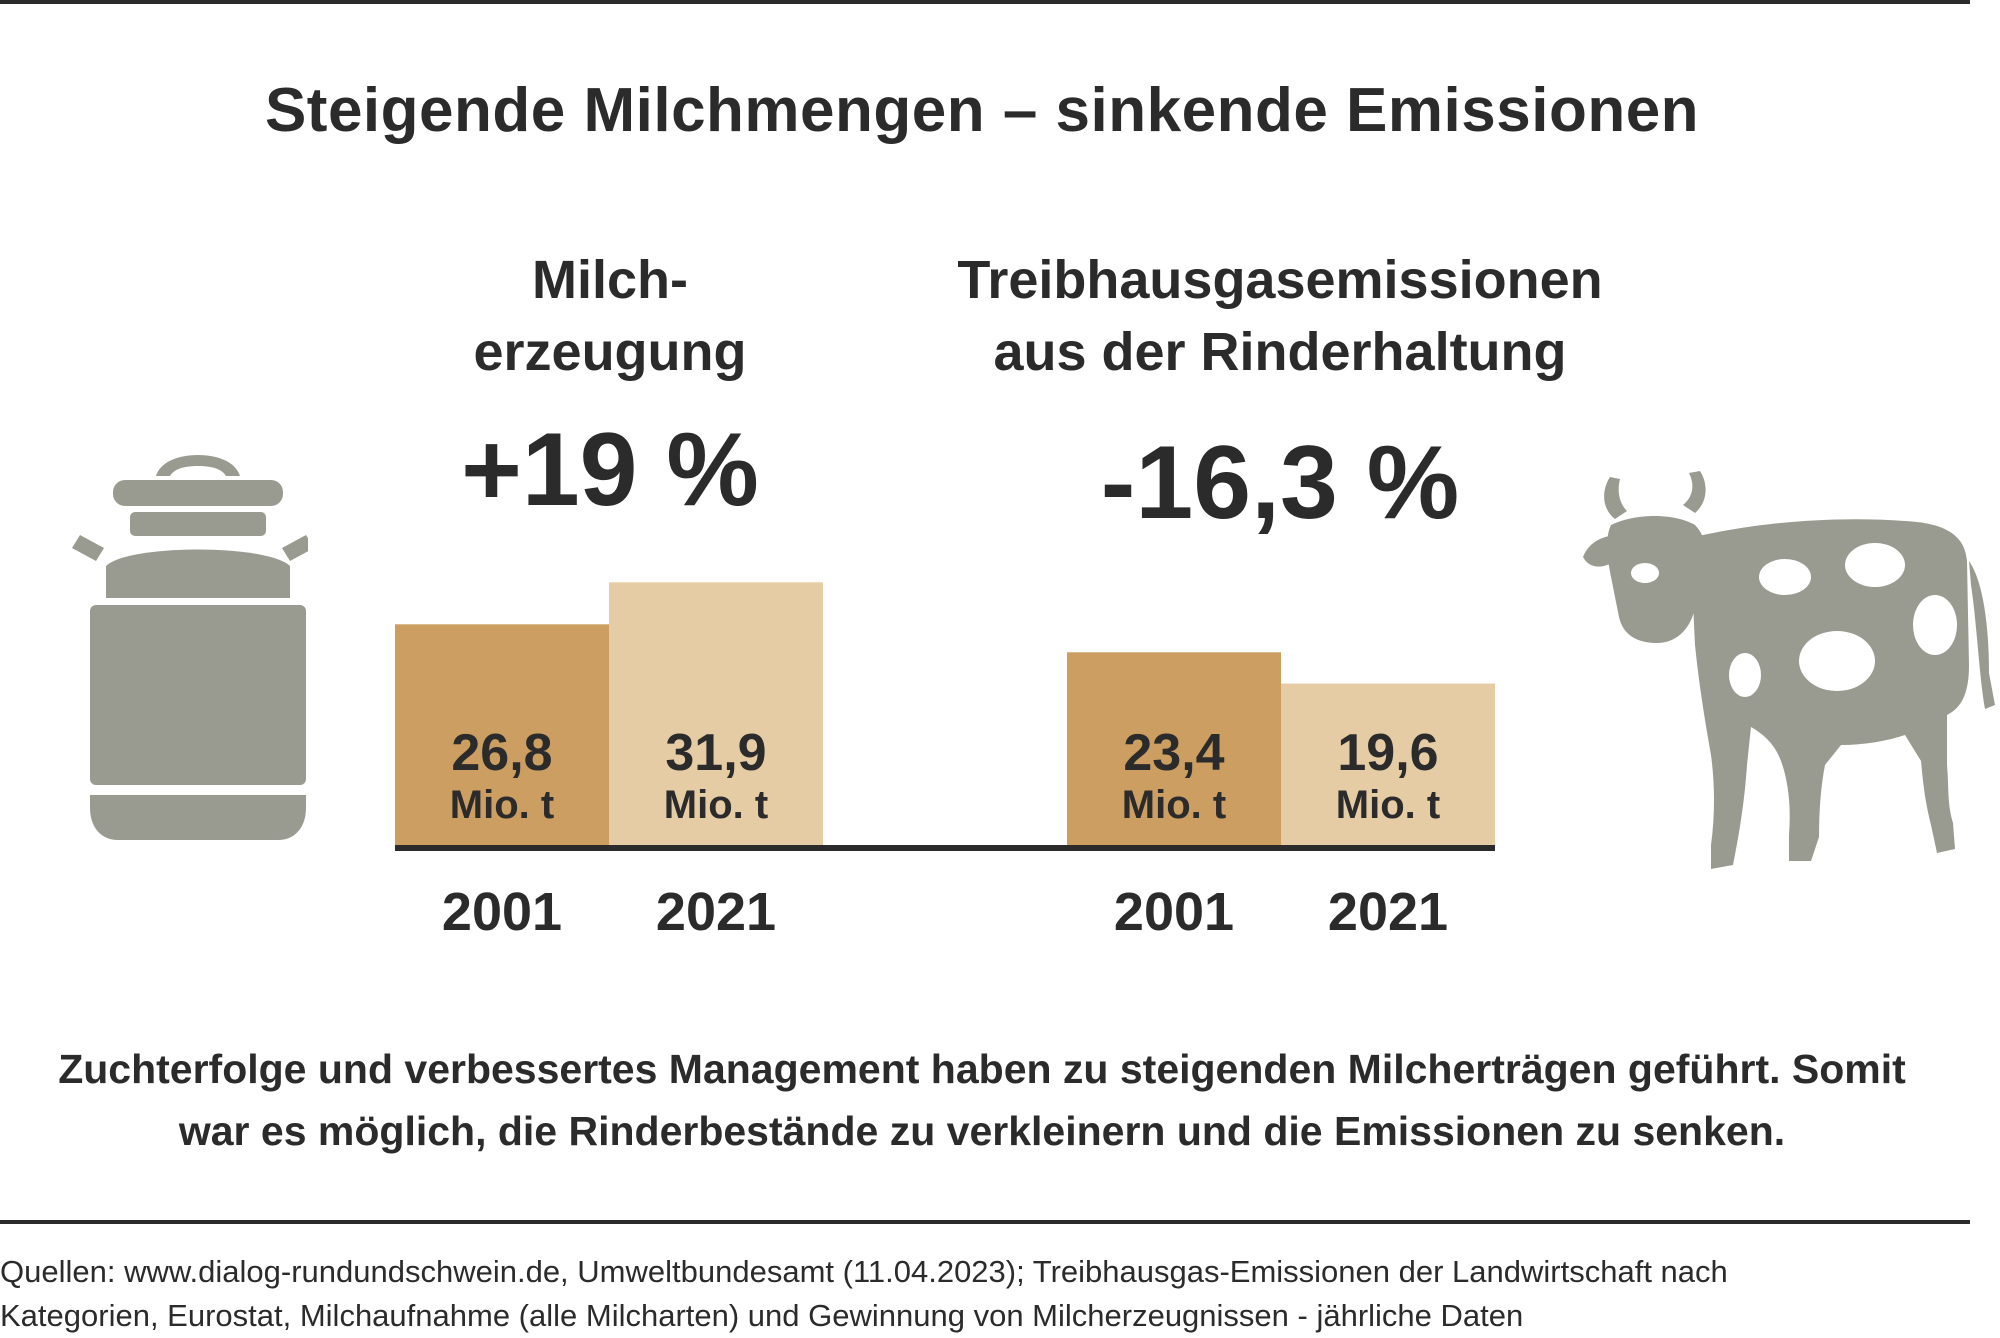 The image size is (2000, 1338). What do you see at coordinates (1173, 753) in the screenshot?
I see `data-label-value: 23,4` at bounding box center [1173, 753].